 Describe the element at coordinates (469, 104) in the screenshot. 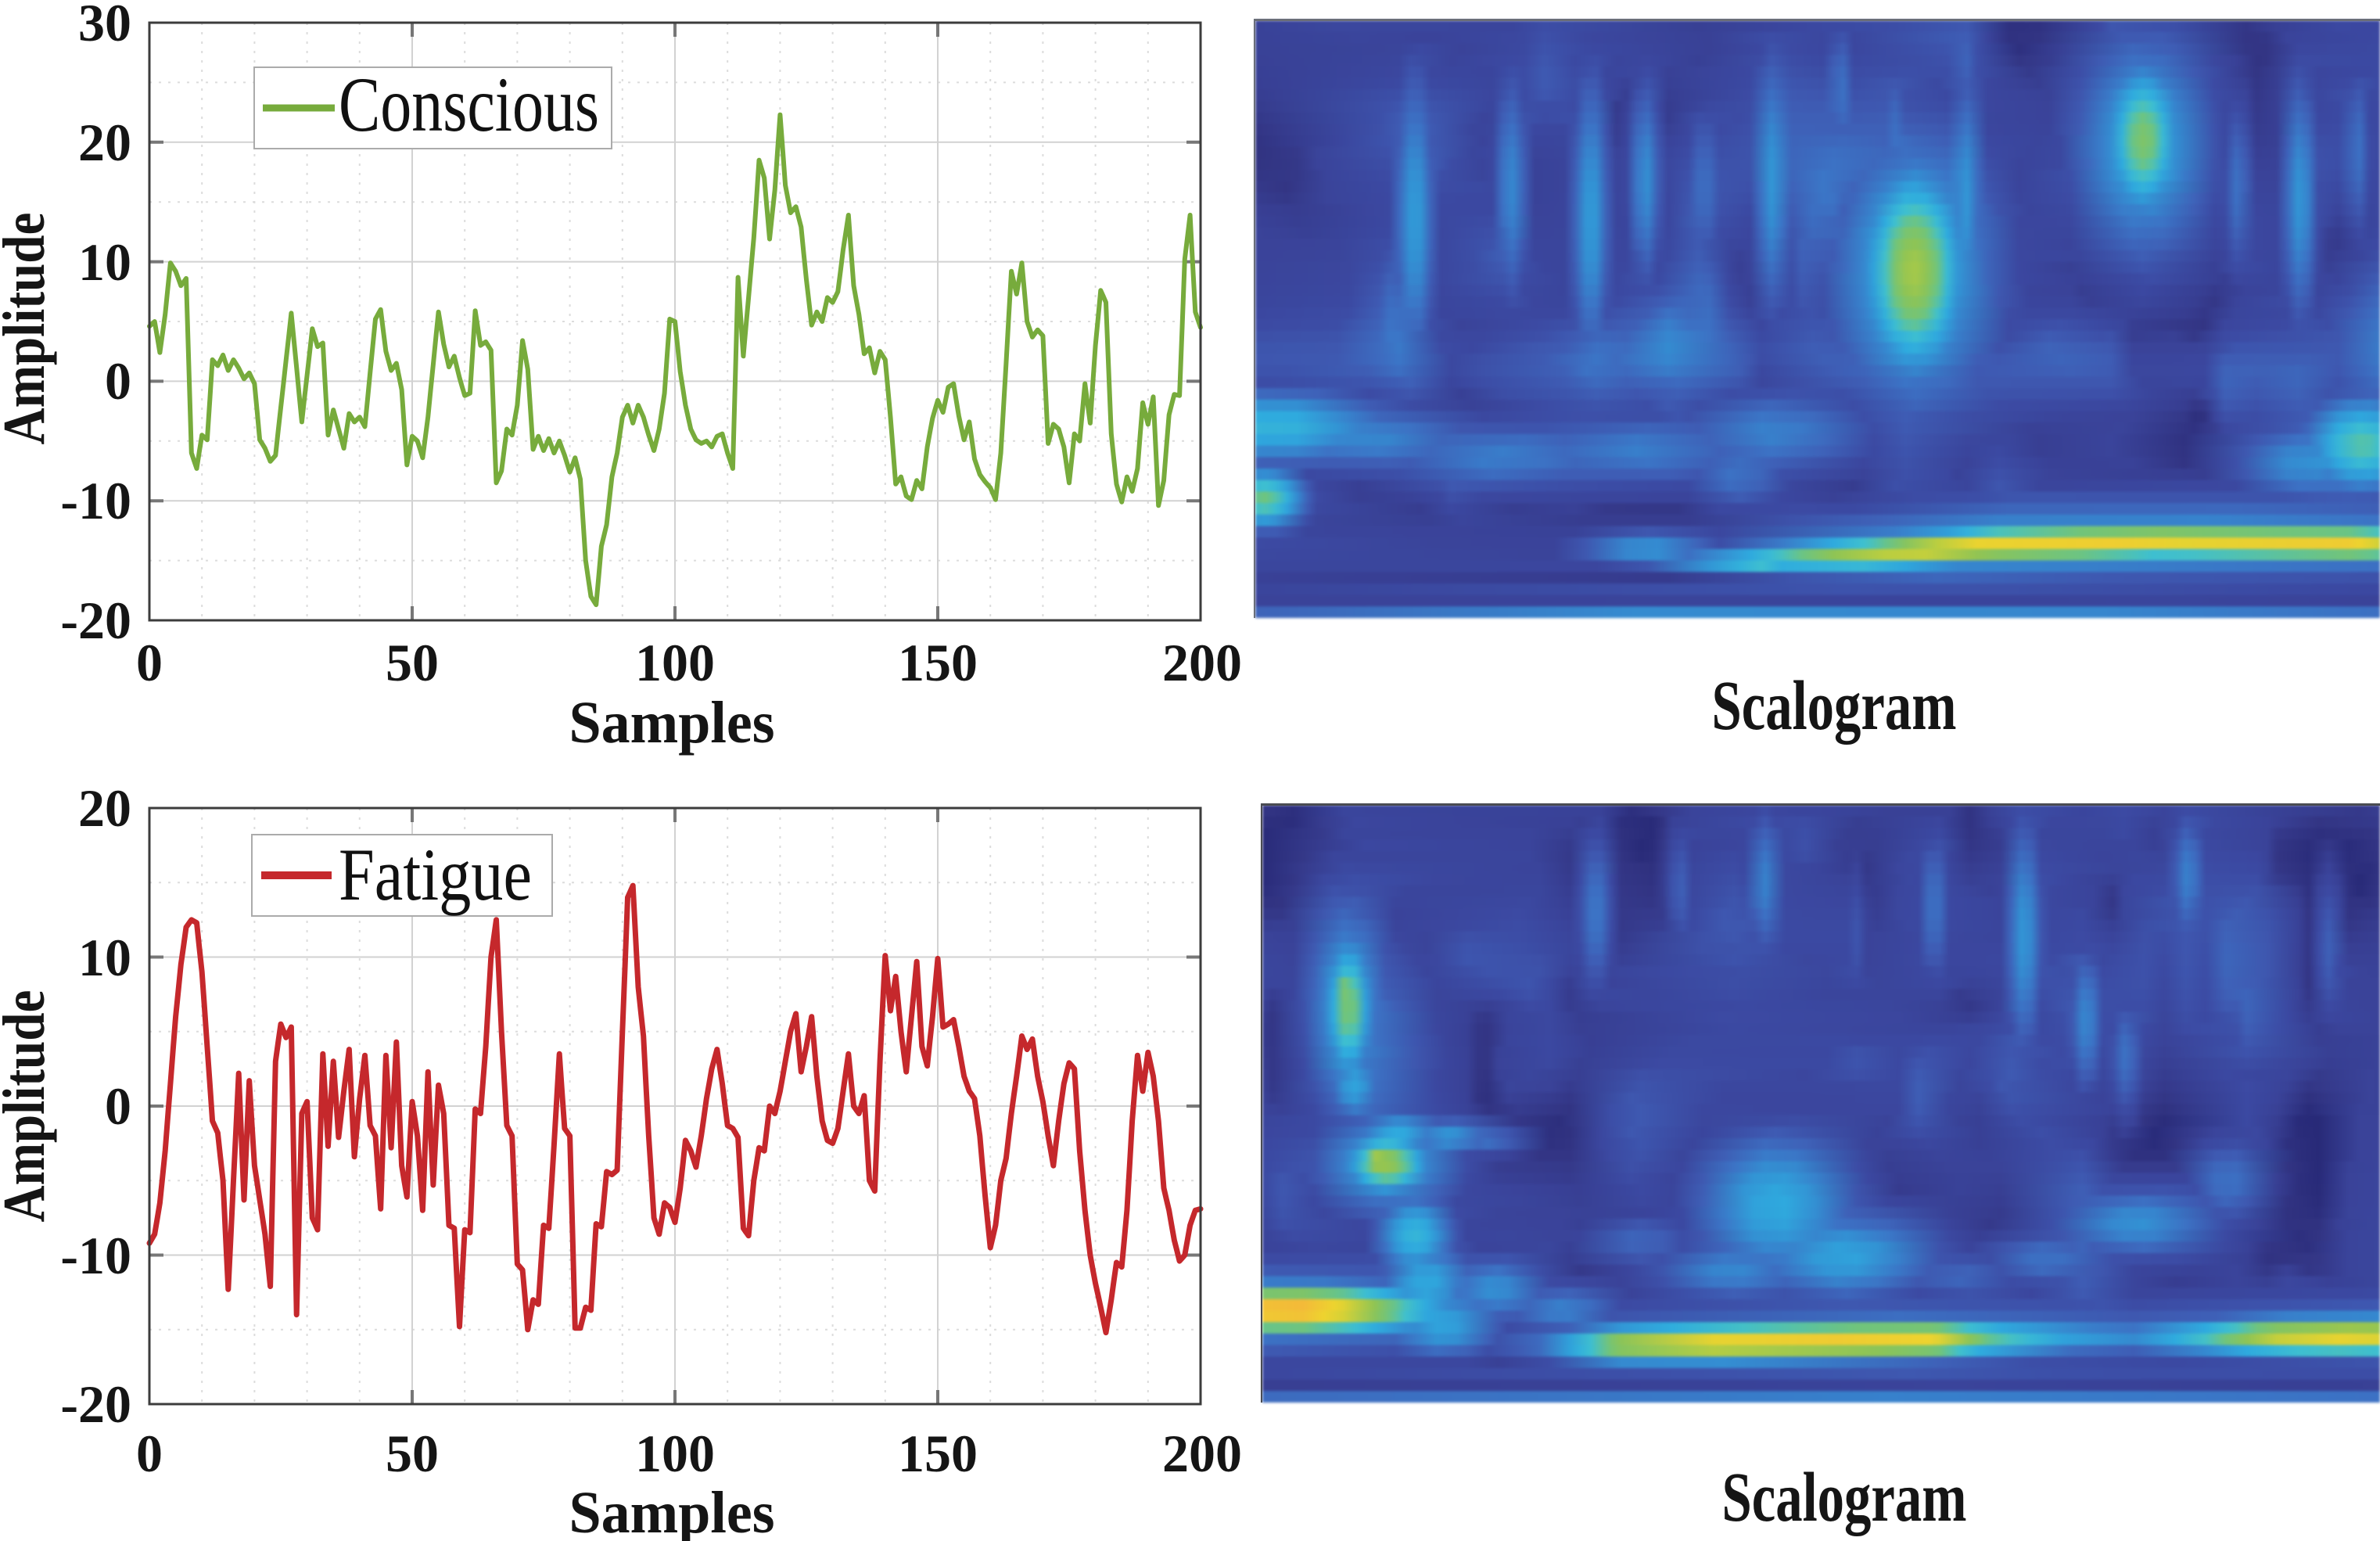

I see `svg-text: Conscious` at that location.